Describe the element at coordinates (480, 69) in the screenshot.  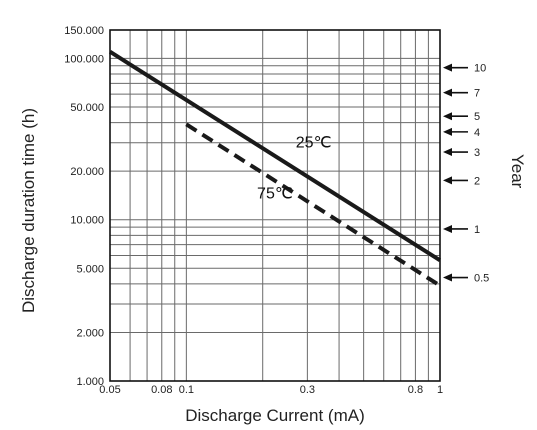
I see `year-marker-label: 10` at that location.